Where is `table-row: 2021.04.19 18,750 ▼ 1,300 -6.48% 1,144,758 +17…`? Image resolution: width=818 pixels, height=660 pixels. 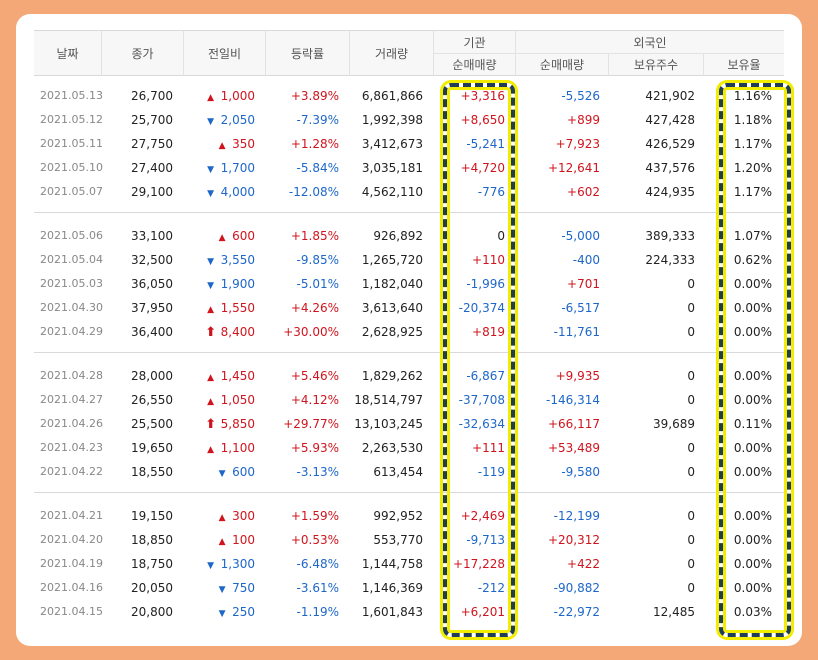 table-row: 2021.04.19 18,750 ▼ 1,300 -6.48% 1,144,758 +17… is located at coordinates (409, 564).